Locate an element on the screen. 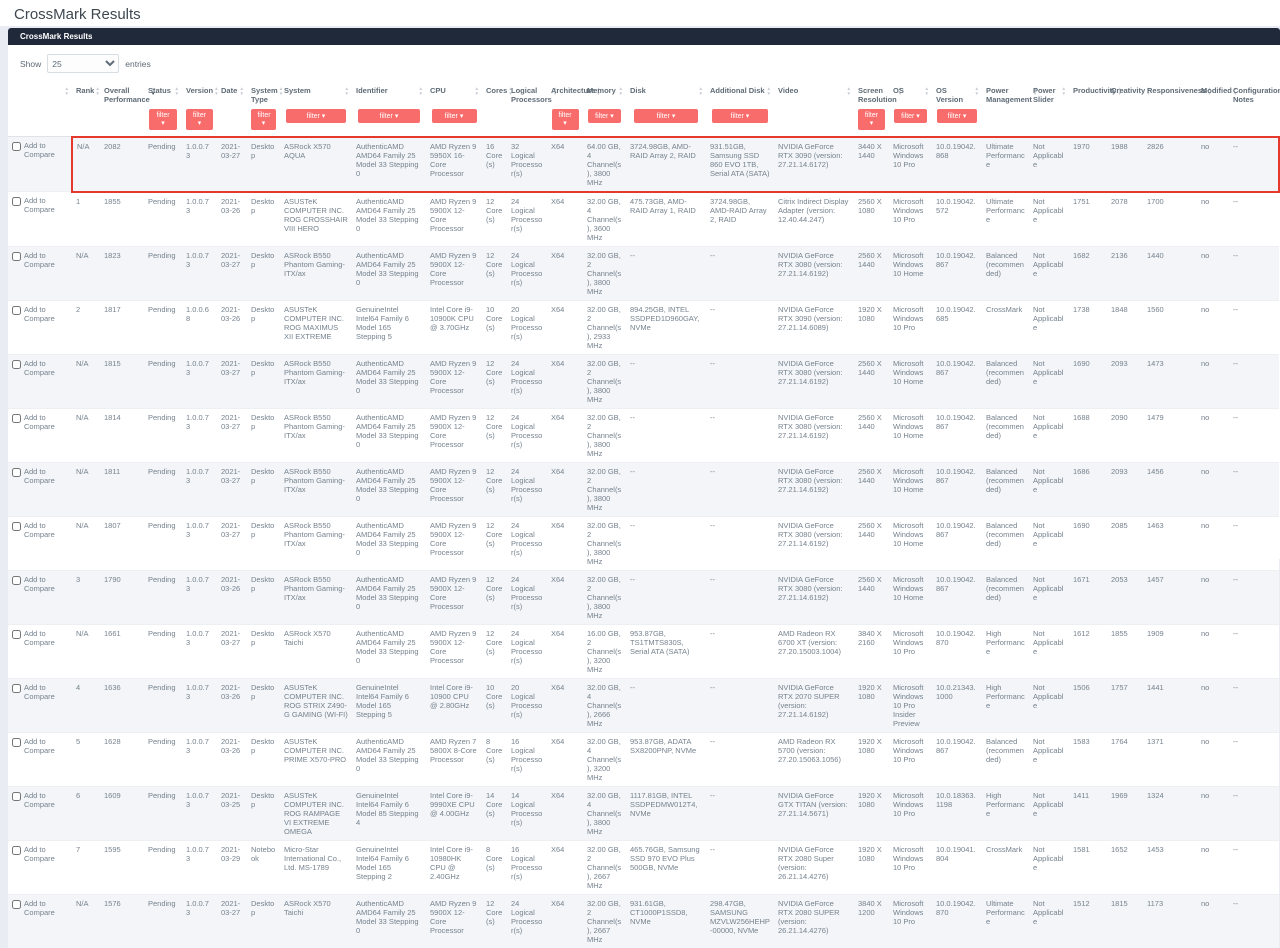  filter-button-additional-disk: filter ▾ is located at coordinates (740, 115).